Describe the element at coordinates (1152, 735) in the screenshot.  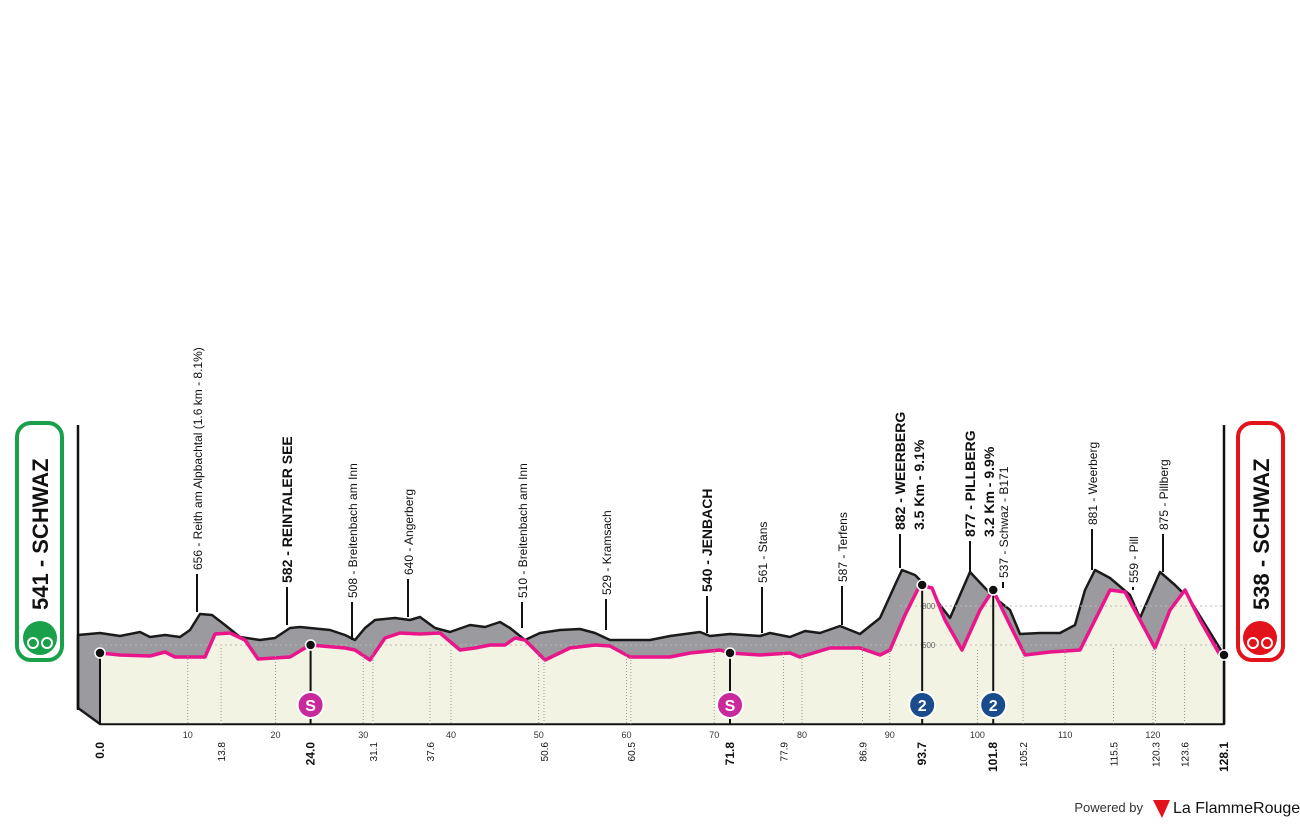
I see `tick-label: 120` at that location.